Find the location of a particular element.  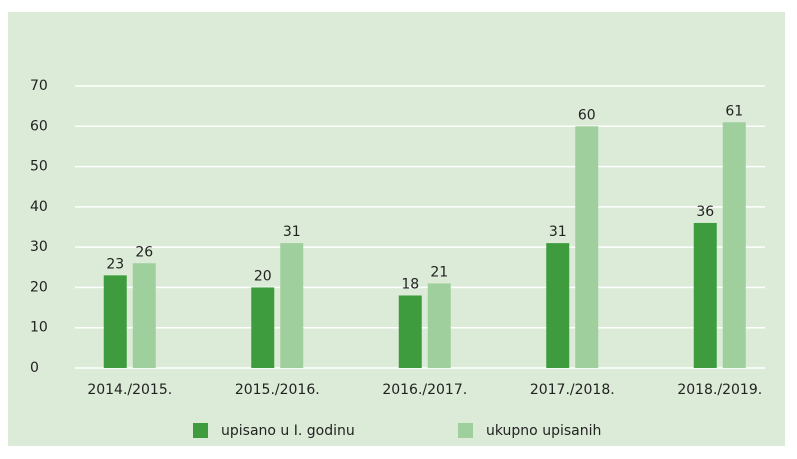

data-label: 18 is located at coordinates (410, 284).